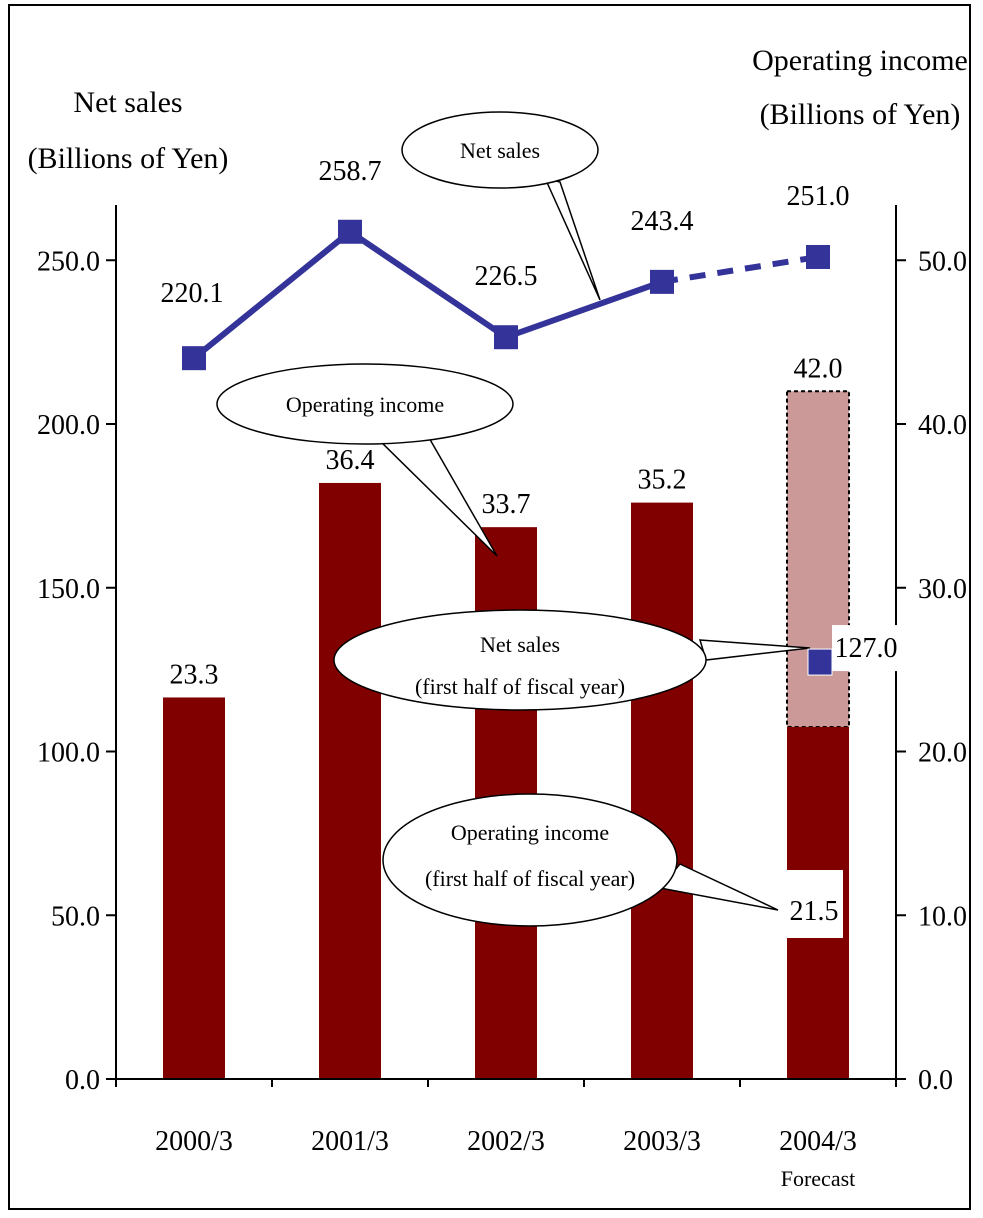 The width and height of the screenshot is (983, 1218). I want to click on net-sales-half-value-label: 127.0, so click(866, 648).